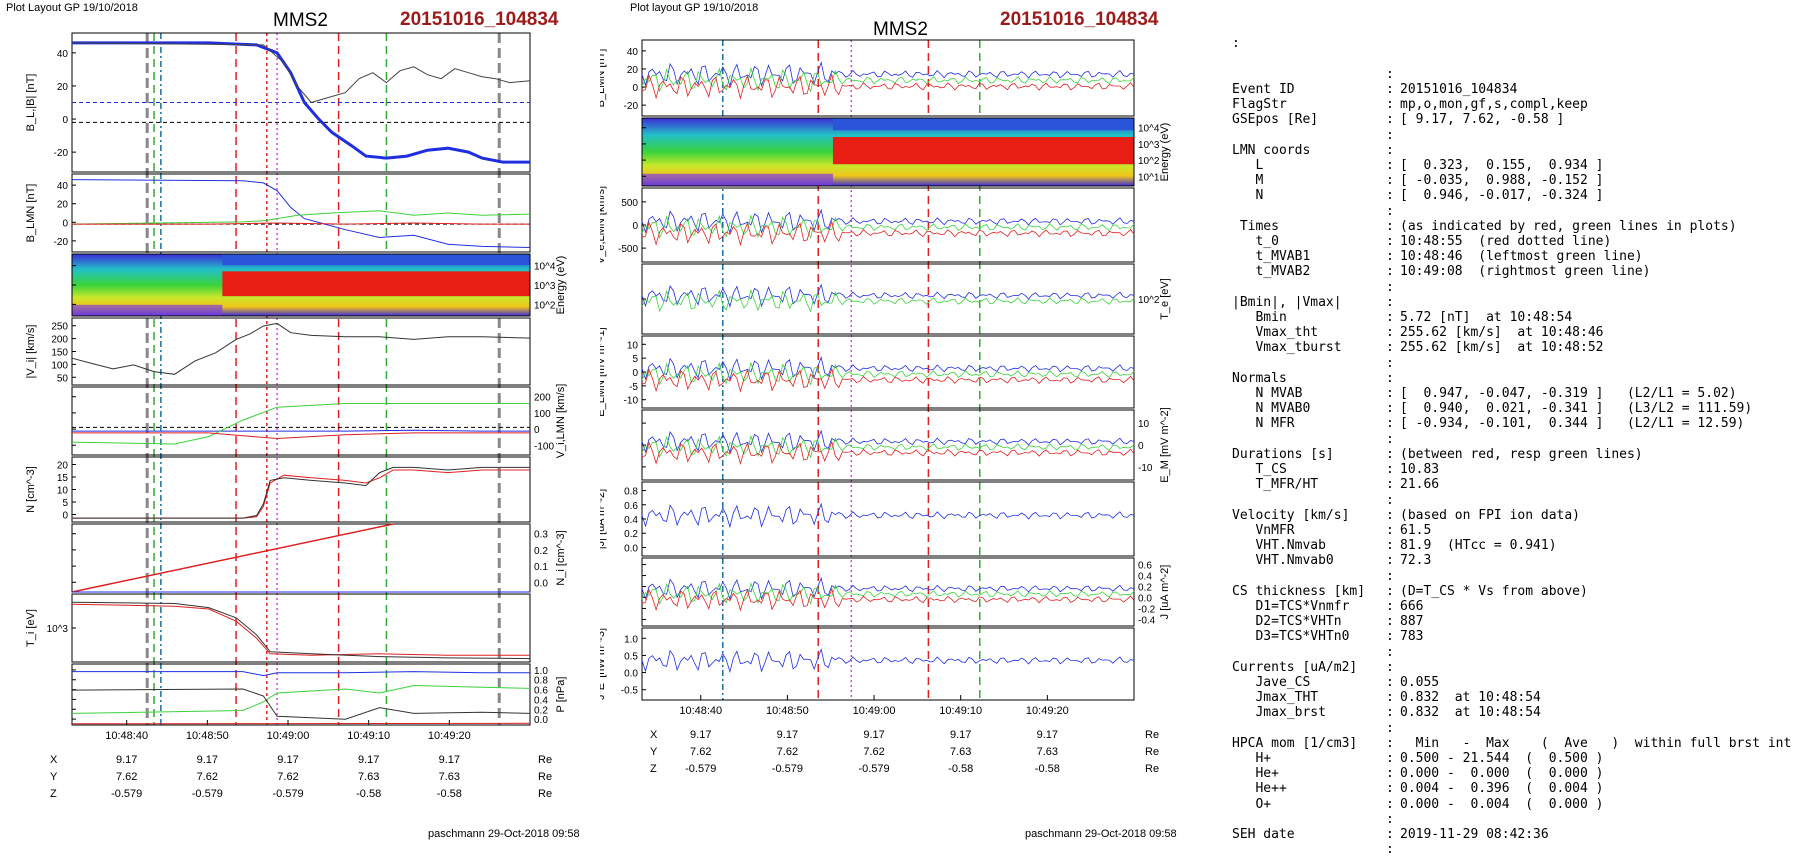 This screenshot has height=857, width=1804. Describe the element at coordinates (1517, 317) in the screenshot. I see `info-row: Bmin:5.72 [nT] at 10:48:54` at that location.